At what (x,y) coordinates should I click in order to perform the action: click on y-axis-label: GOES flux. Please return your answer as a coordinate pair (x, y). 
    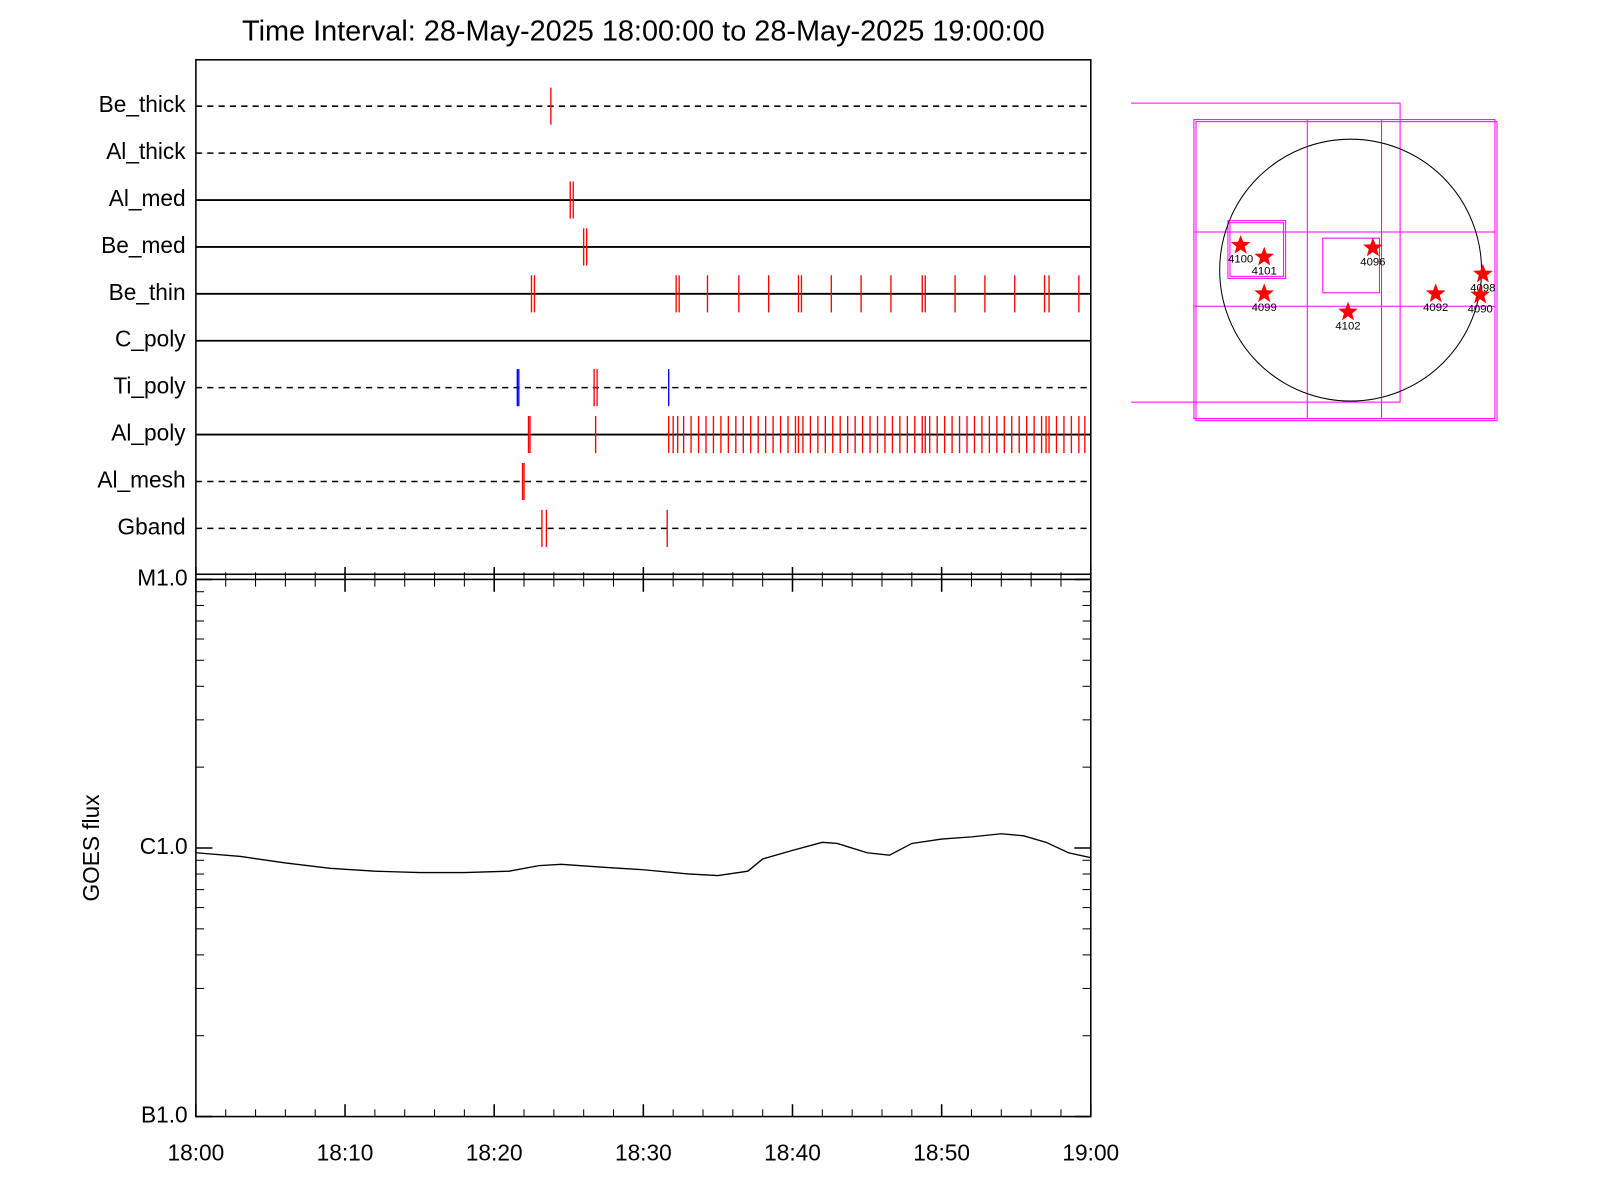
    Looking at the image, I should click on (91, 848).